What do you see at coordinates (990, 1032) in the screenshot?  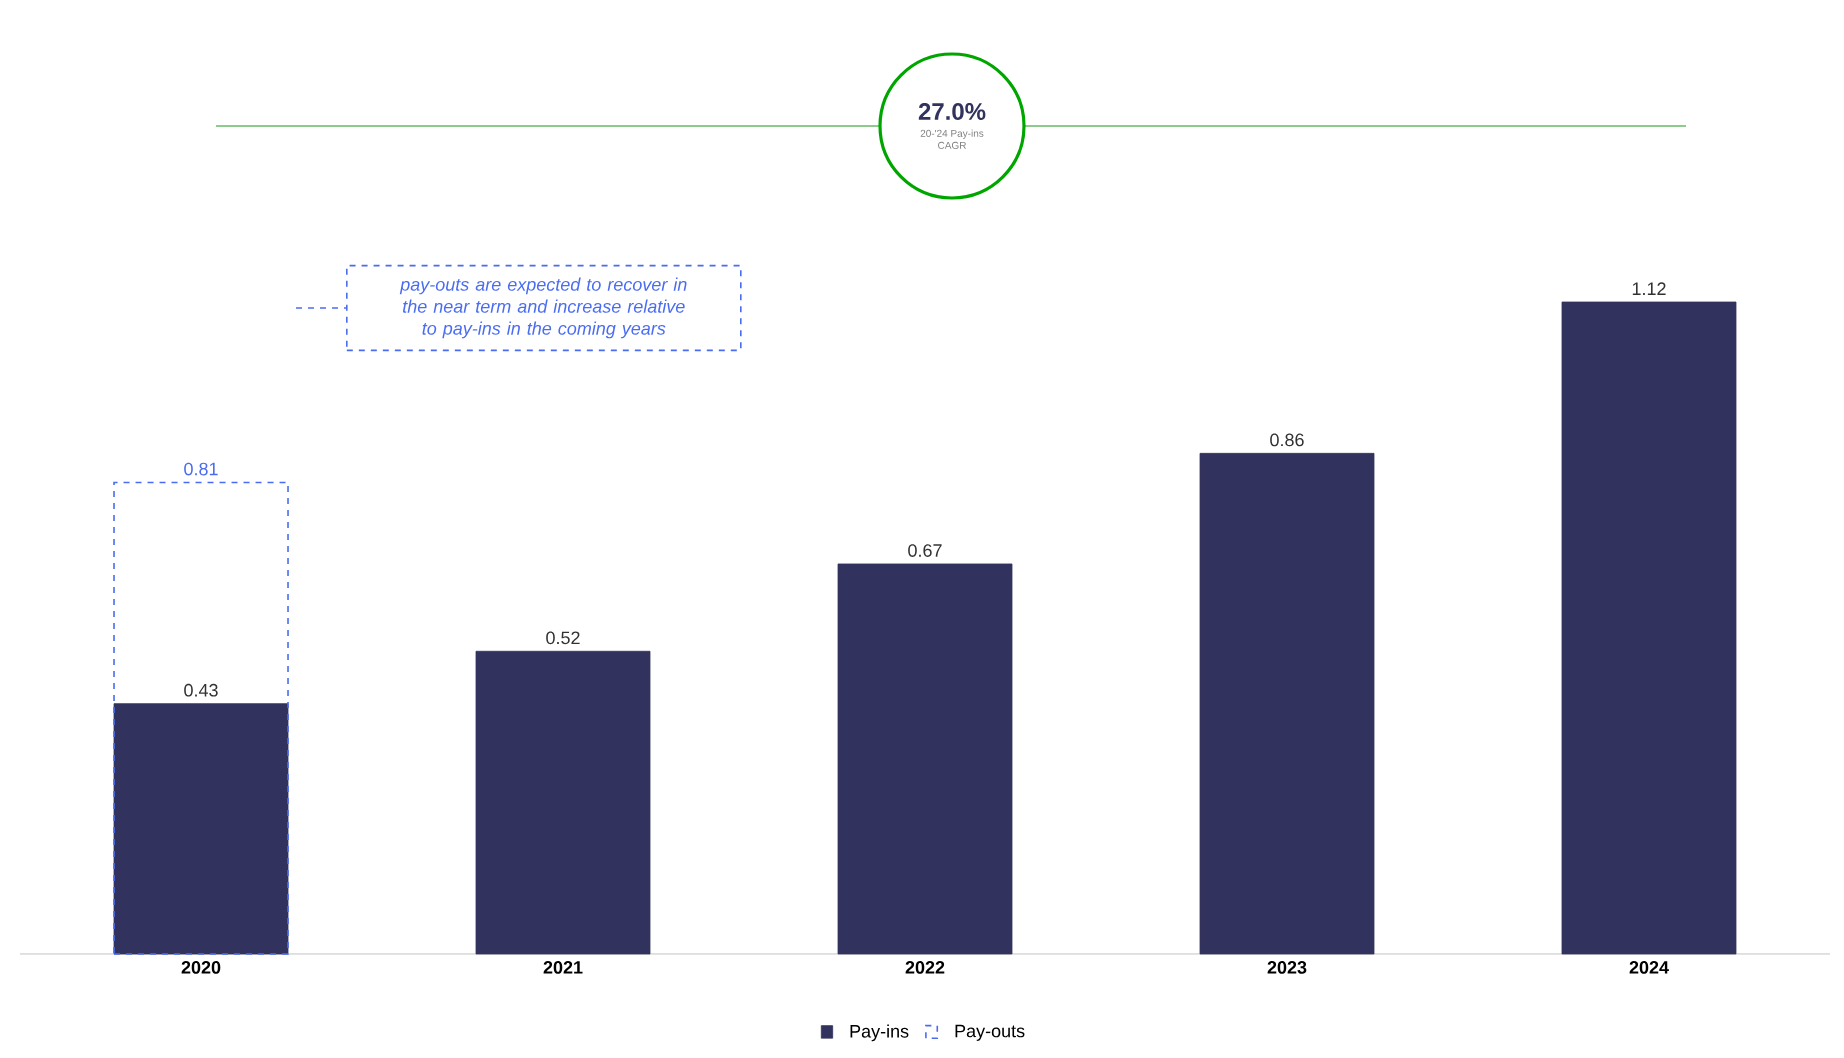 I see `legend-label: Pay-outs` at bounding box center [990, 1032].